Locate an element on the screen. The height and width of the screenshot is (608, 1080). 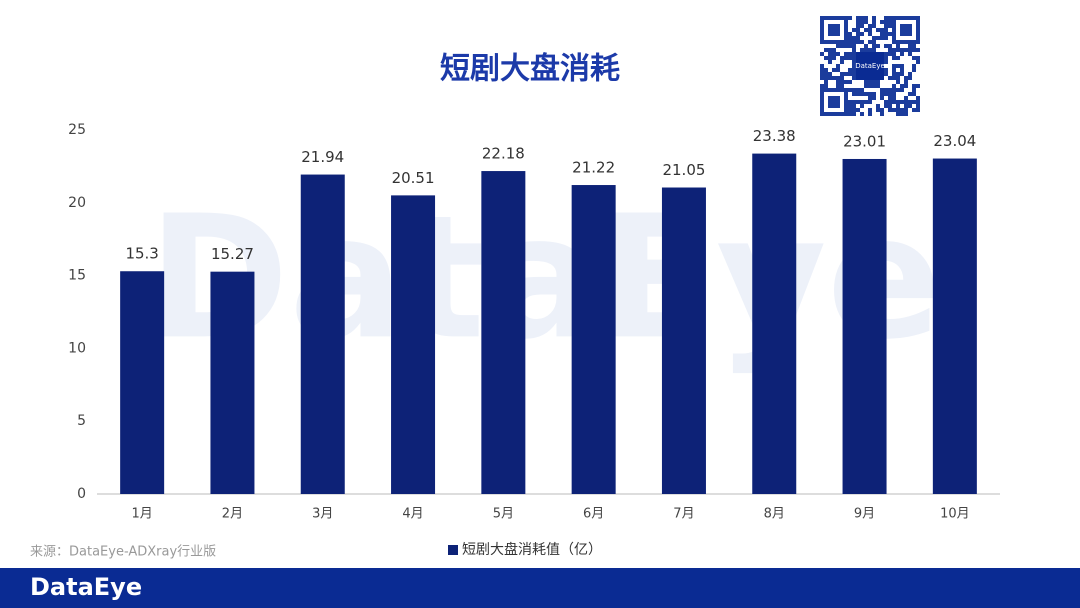
x-tick-label: 9月 is located at coordinates (864, 514).